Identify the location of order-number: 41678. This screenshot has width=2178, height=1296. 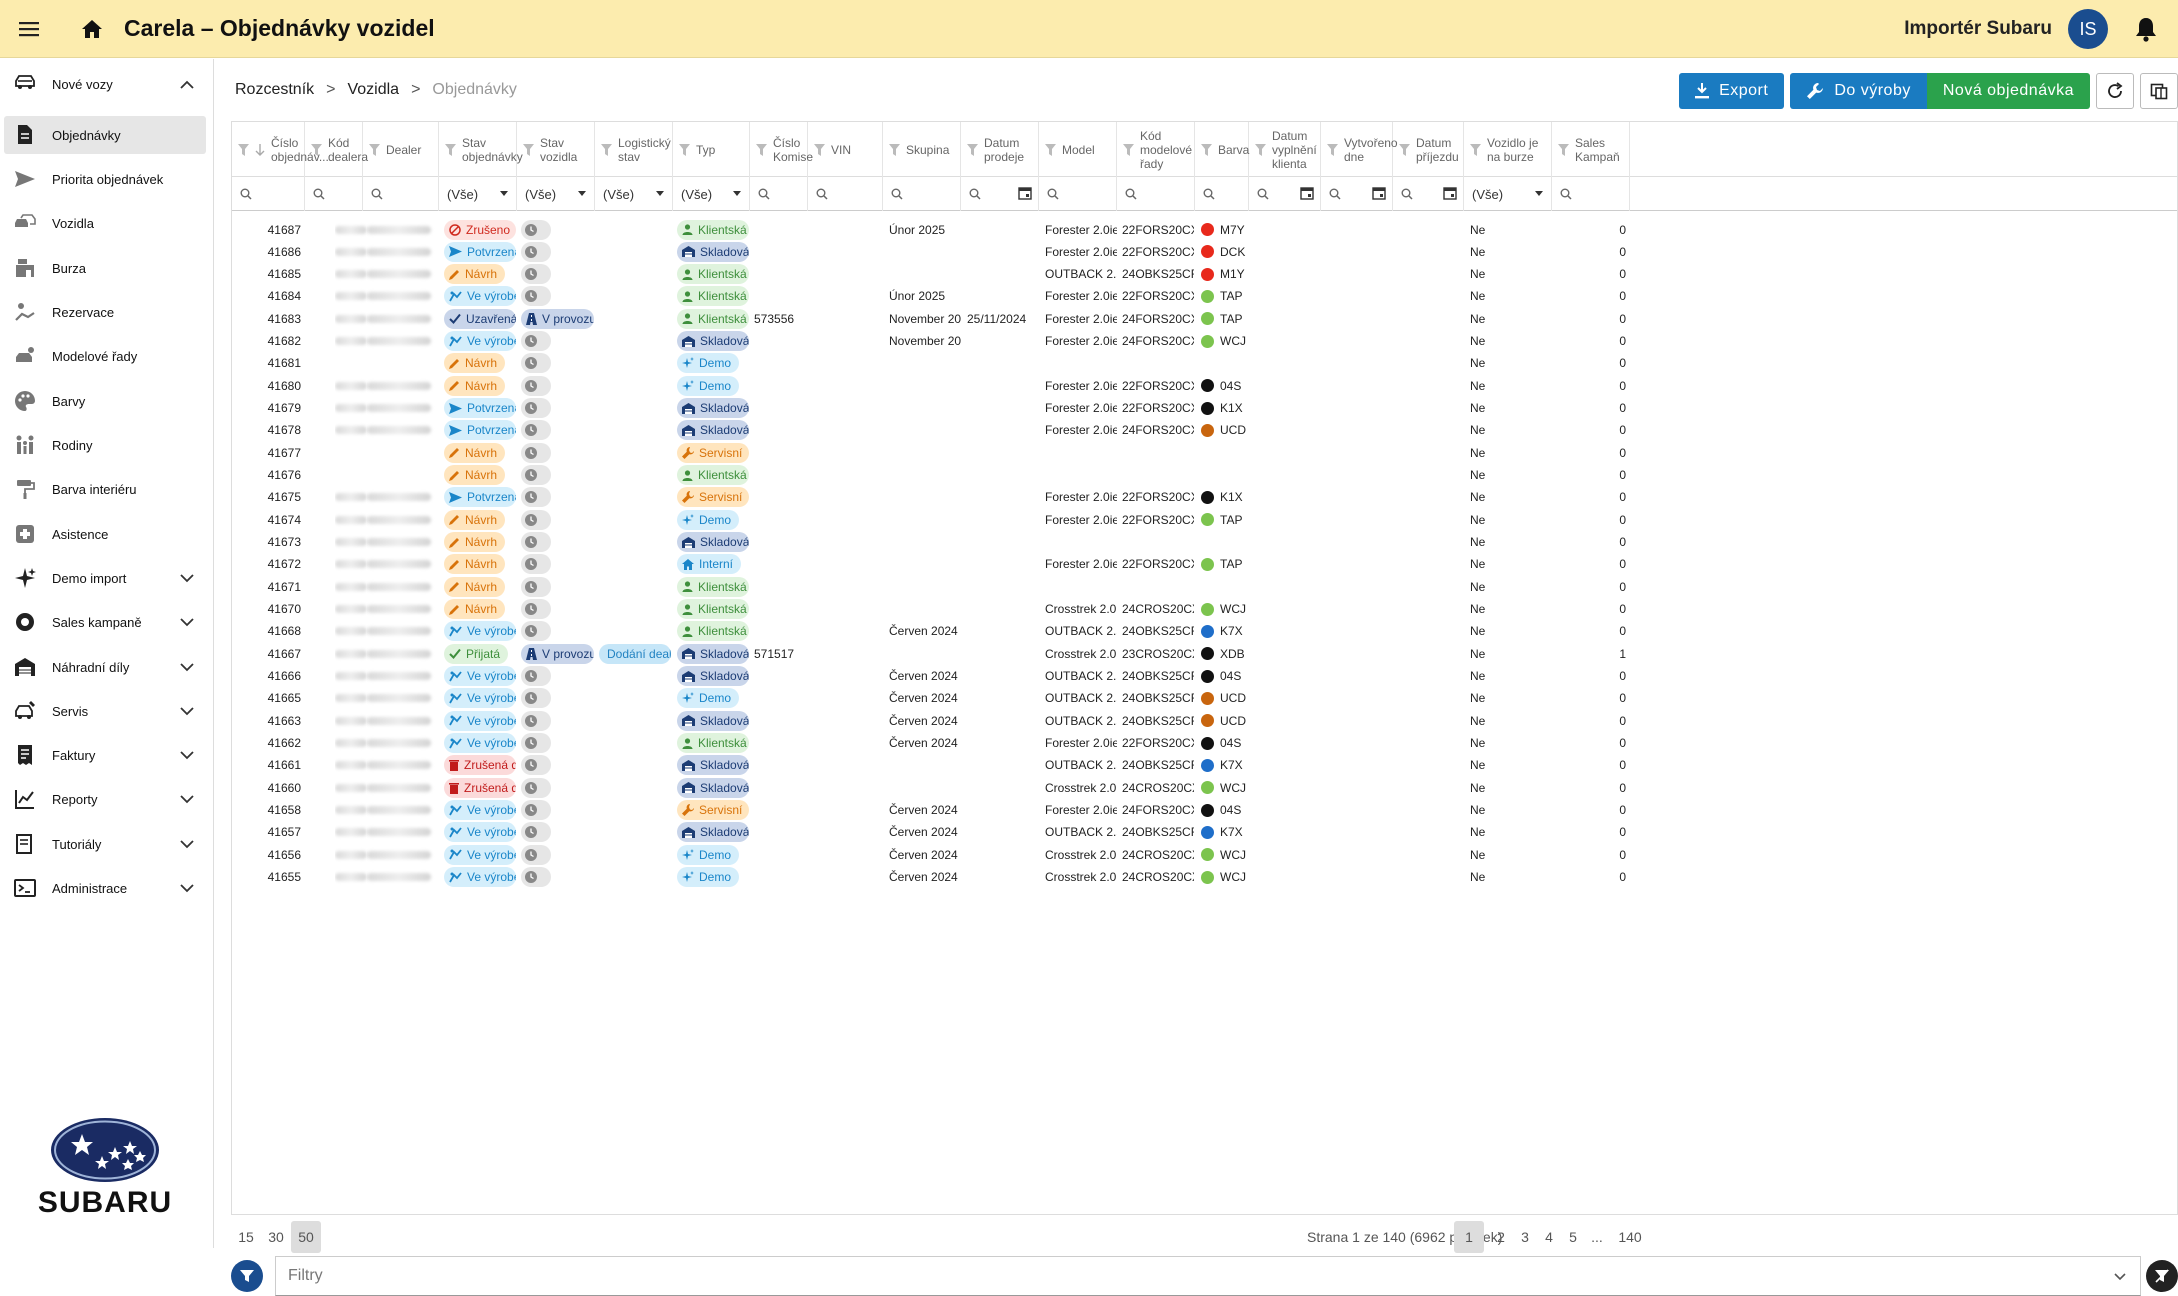
(284, 430).